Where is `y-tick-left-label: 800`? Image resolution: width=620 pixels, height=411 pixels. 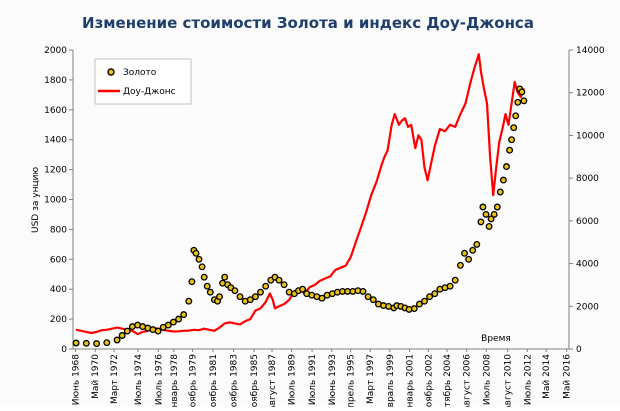
y-tick-left-label: 800 is located at coordinates (58, 230).